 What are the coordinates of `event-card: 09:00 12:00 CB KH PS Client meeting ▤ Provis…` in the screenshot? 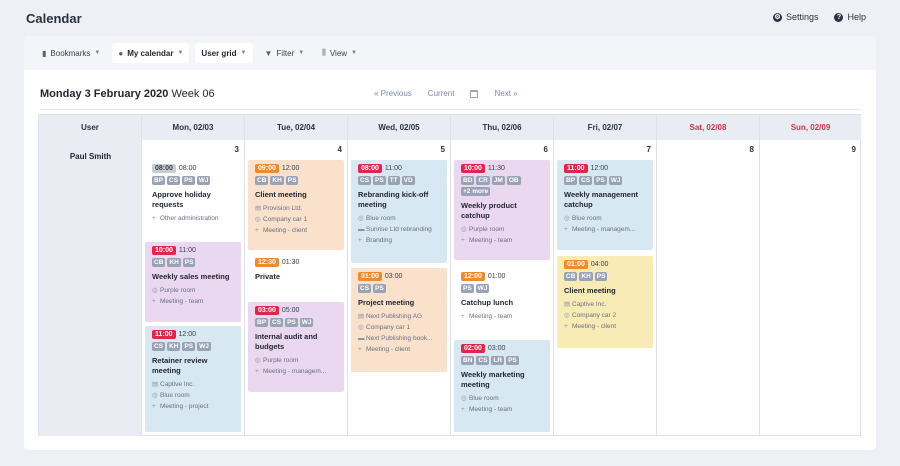 It's located at (296, 205).